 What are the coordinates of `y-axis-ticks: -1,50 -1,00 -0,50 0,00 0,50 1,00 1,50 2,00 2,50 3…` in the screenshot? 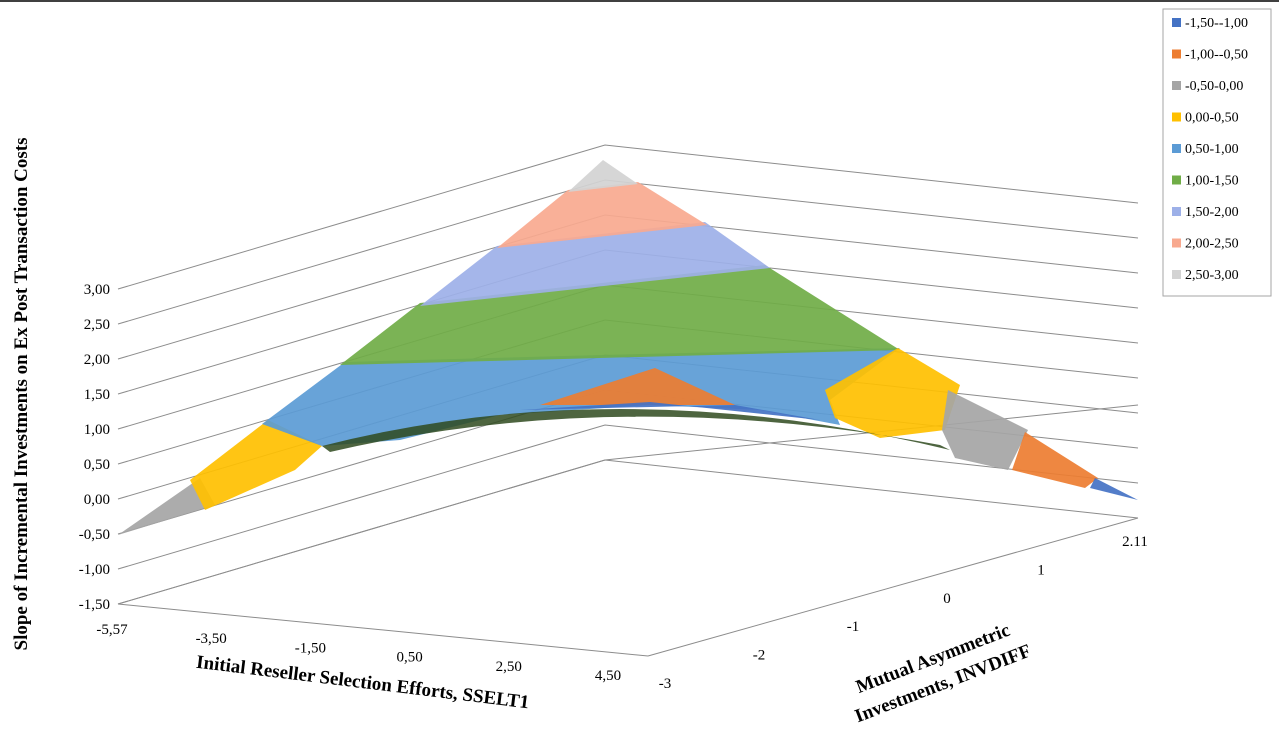 It's located at (94, 447).